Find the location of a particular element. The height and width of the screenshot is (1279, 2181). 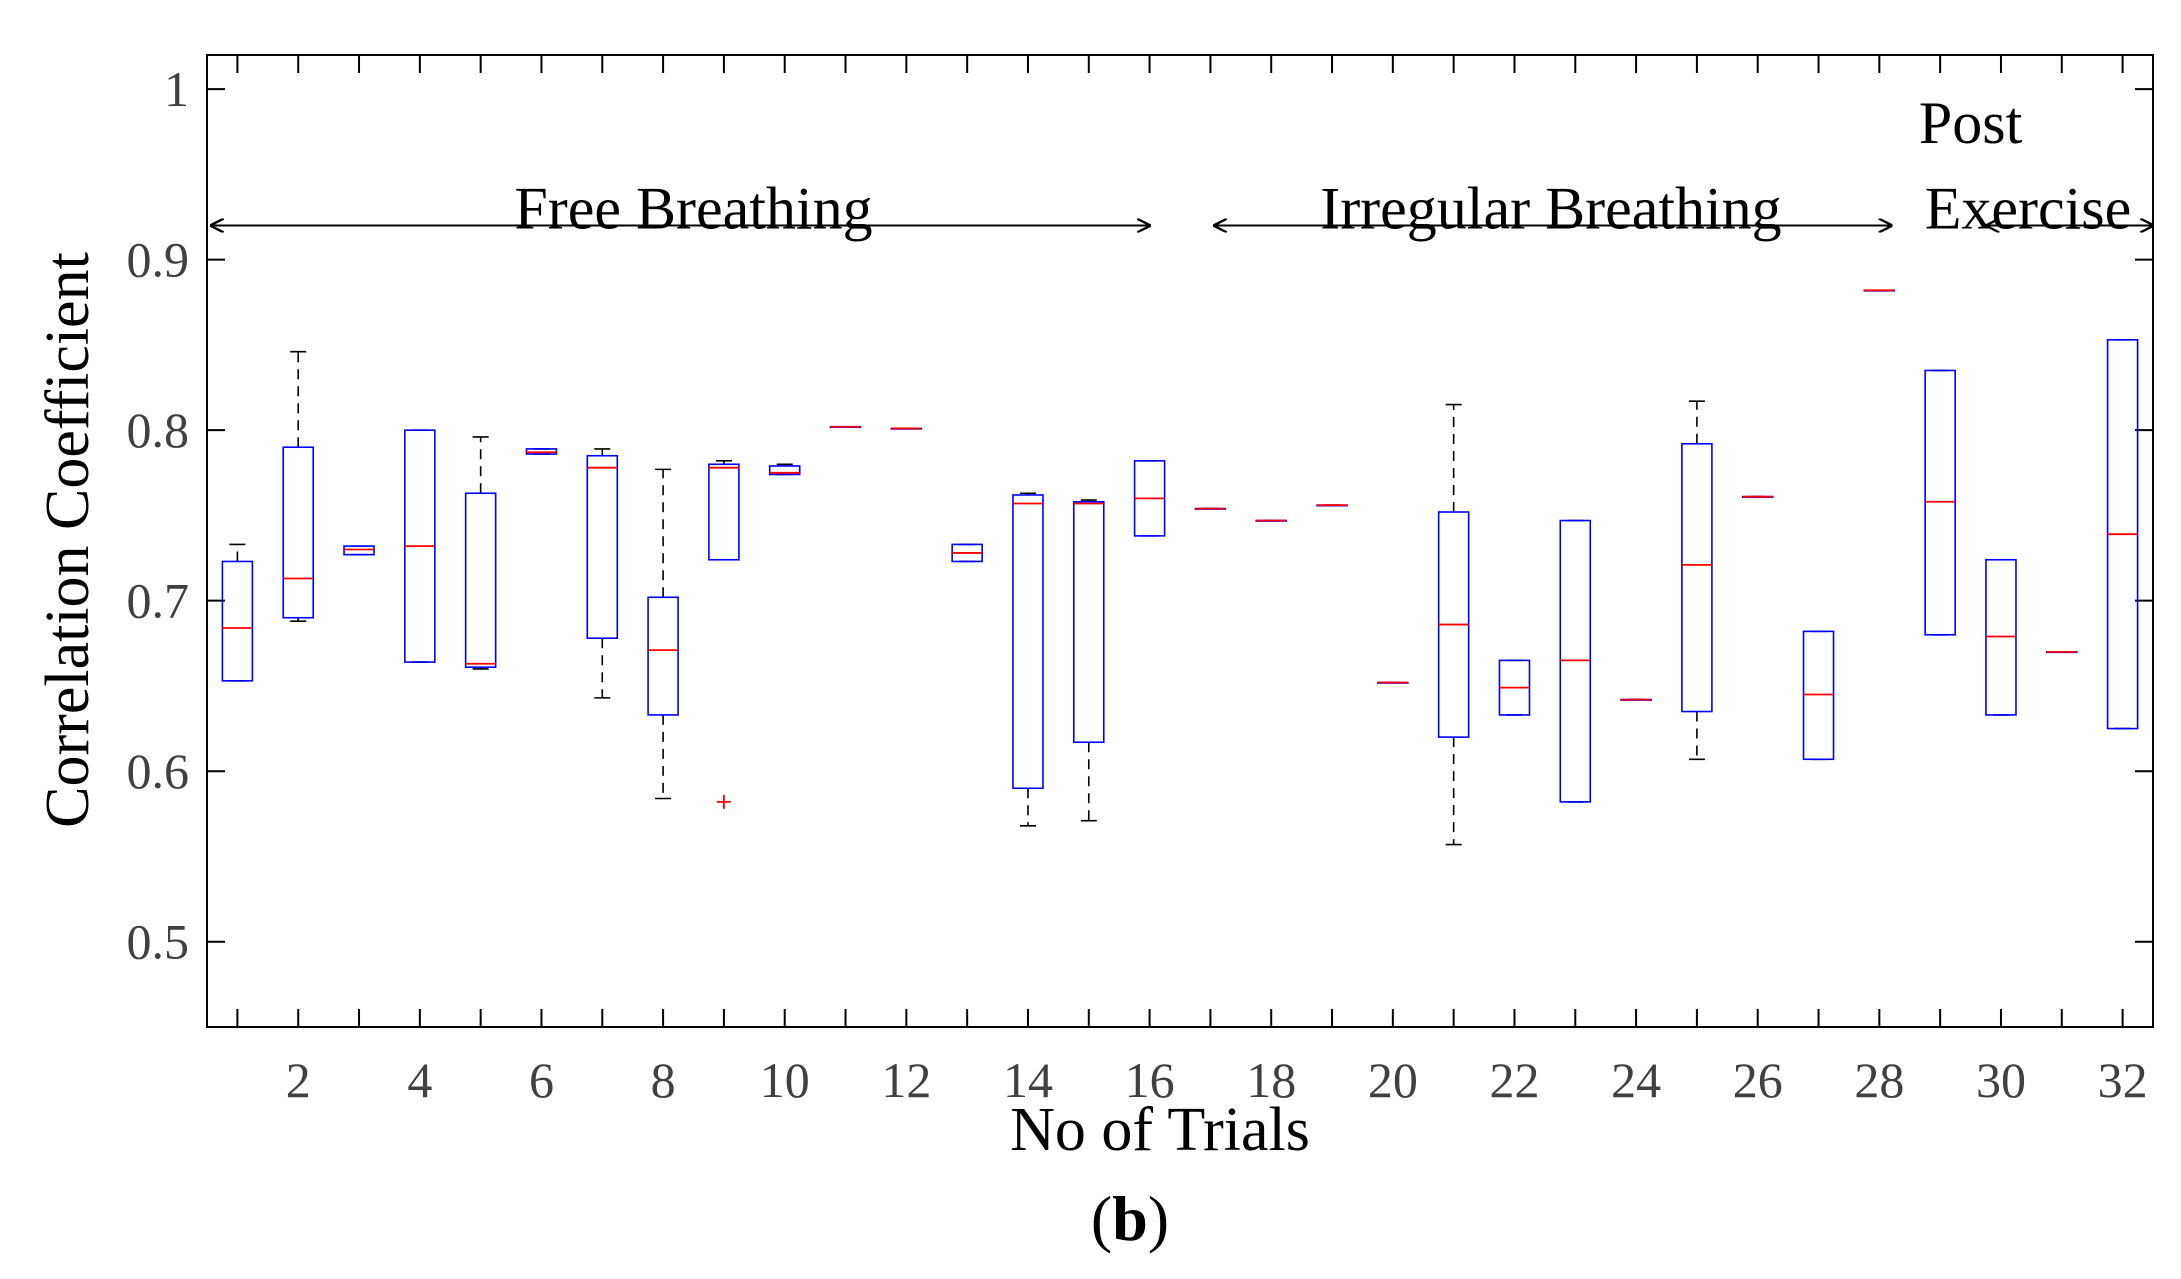

y-tick-label: 1 is located at coordinates (176, 89).